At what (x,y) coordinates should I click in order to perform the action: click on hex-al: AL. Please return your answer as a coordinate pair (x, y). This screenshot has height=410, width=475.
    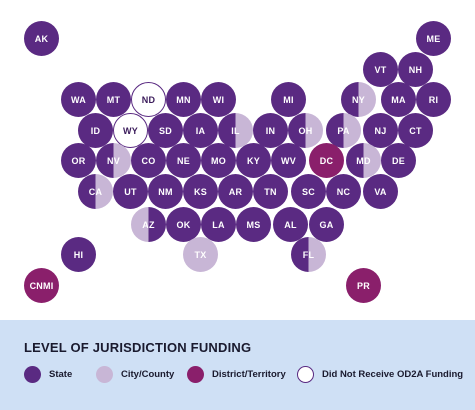
    Looking at the image, I should click on (290, 224).